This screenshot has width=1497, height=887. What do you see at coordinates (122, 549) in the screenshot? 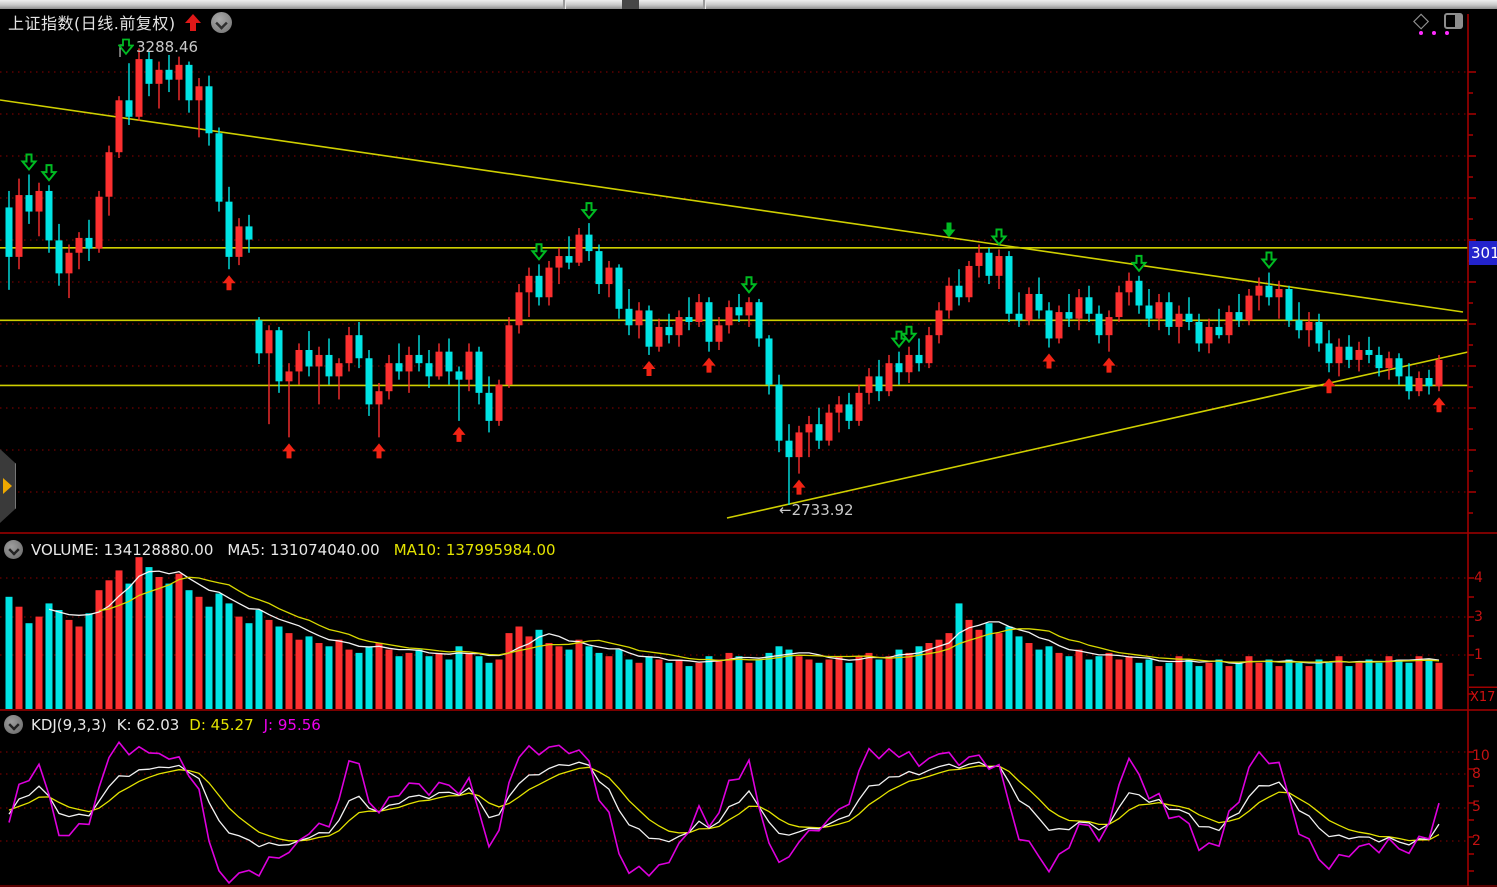
I see `volume-value-text: VOLUME: 134128880.00` at bounding box center [122, 549].